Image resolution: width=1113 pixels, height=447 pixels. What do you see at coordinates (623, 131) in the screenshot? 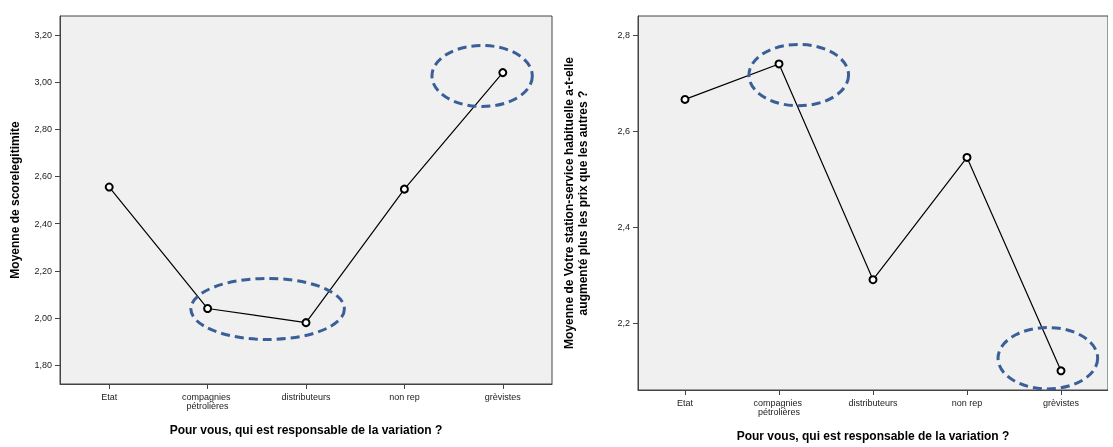
I see `y-tick-label: 2,6` at bounding box center [623, 131].